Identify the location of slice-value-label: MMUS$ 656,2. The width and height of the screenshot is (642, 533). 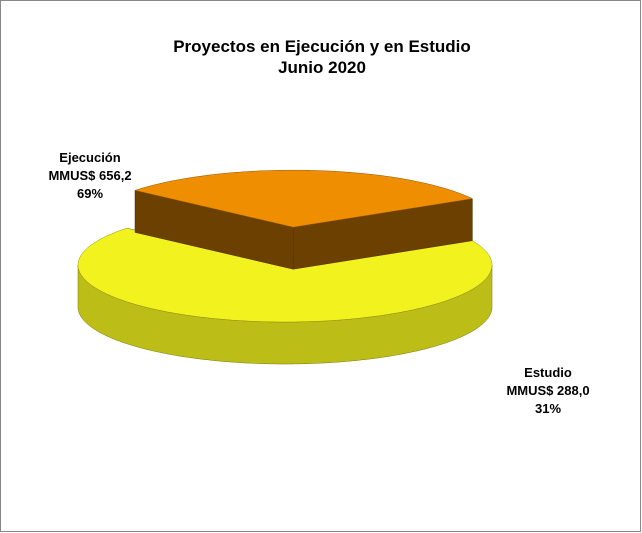
(89, 175).